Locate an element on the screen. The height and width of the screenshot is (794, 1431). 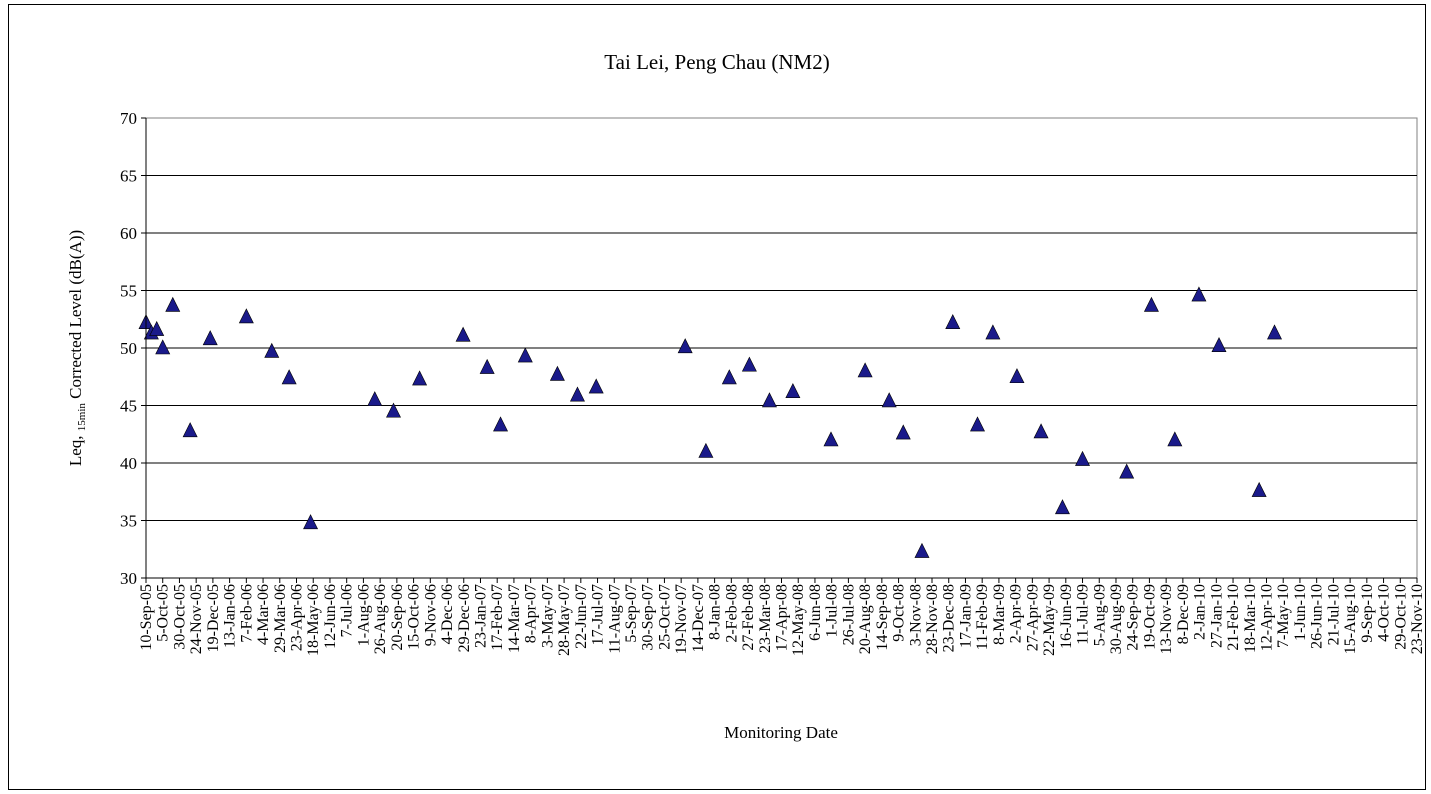
x-tick-label: 14-Sep-08 is located at coordinates (882, 617).